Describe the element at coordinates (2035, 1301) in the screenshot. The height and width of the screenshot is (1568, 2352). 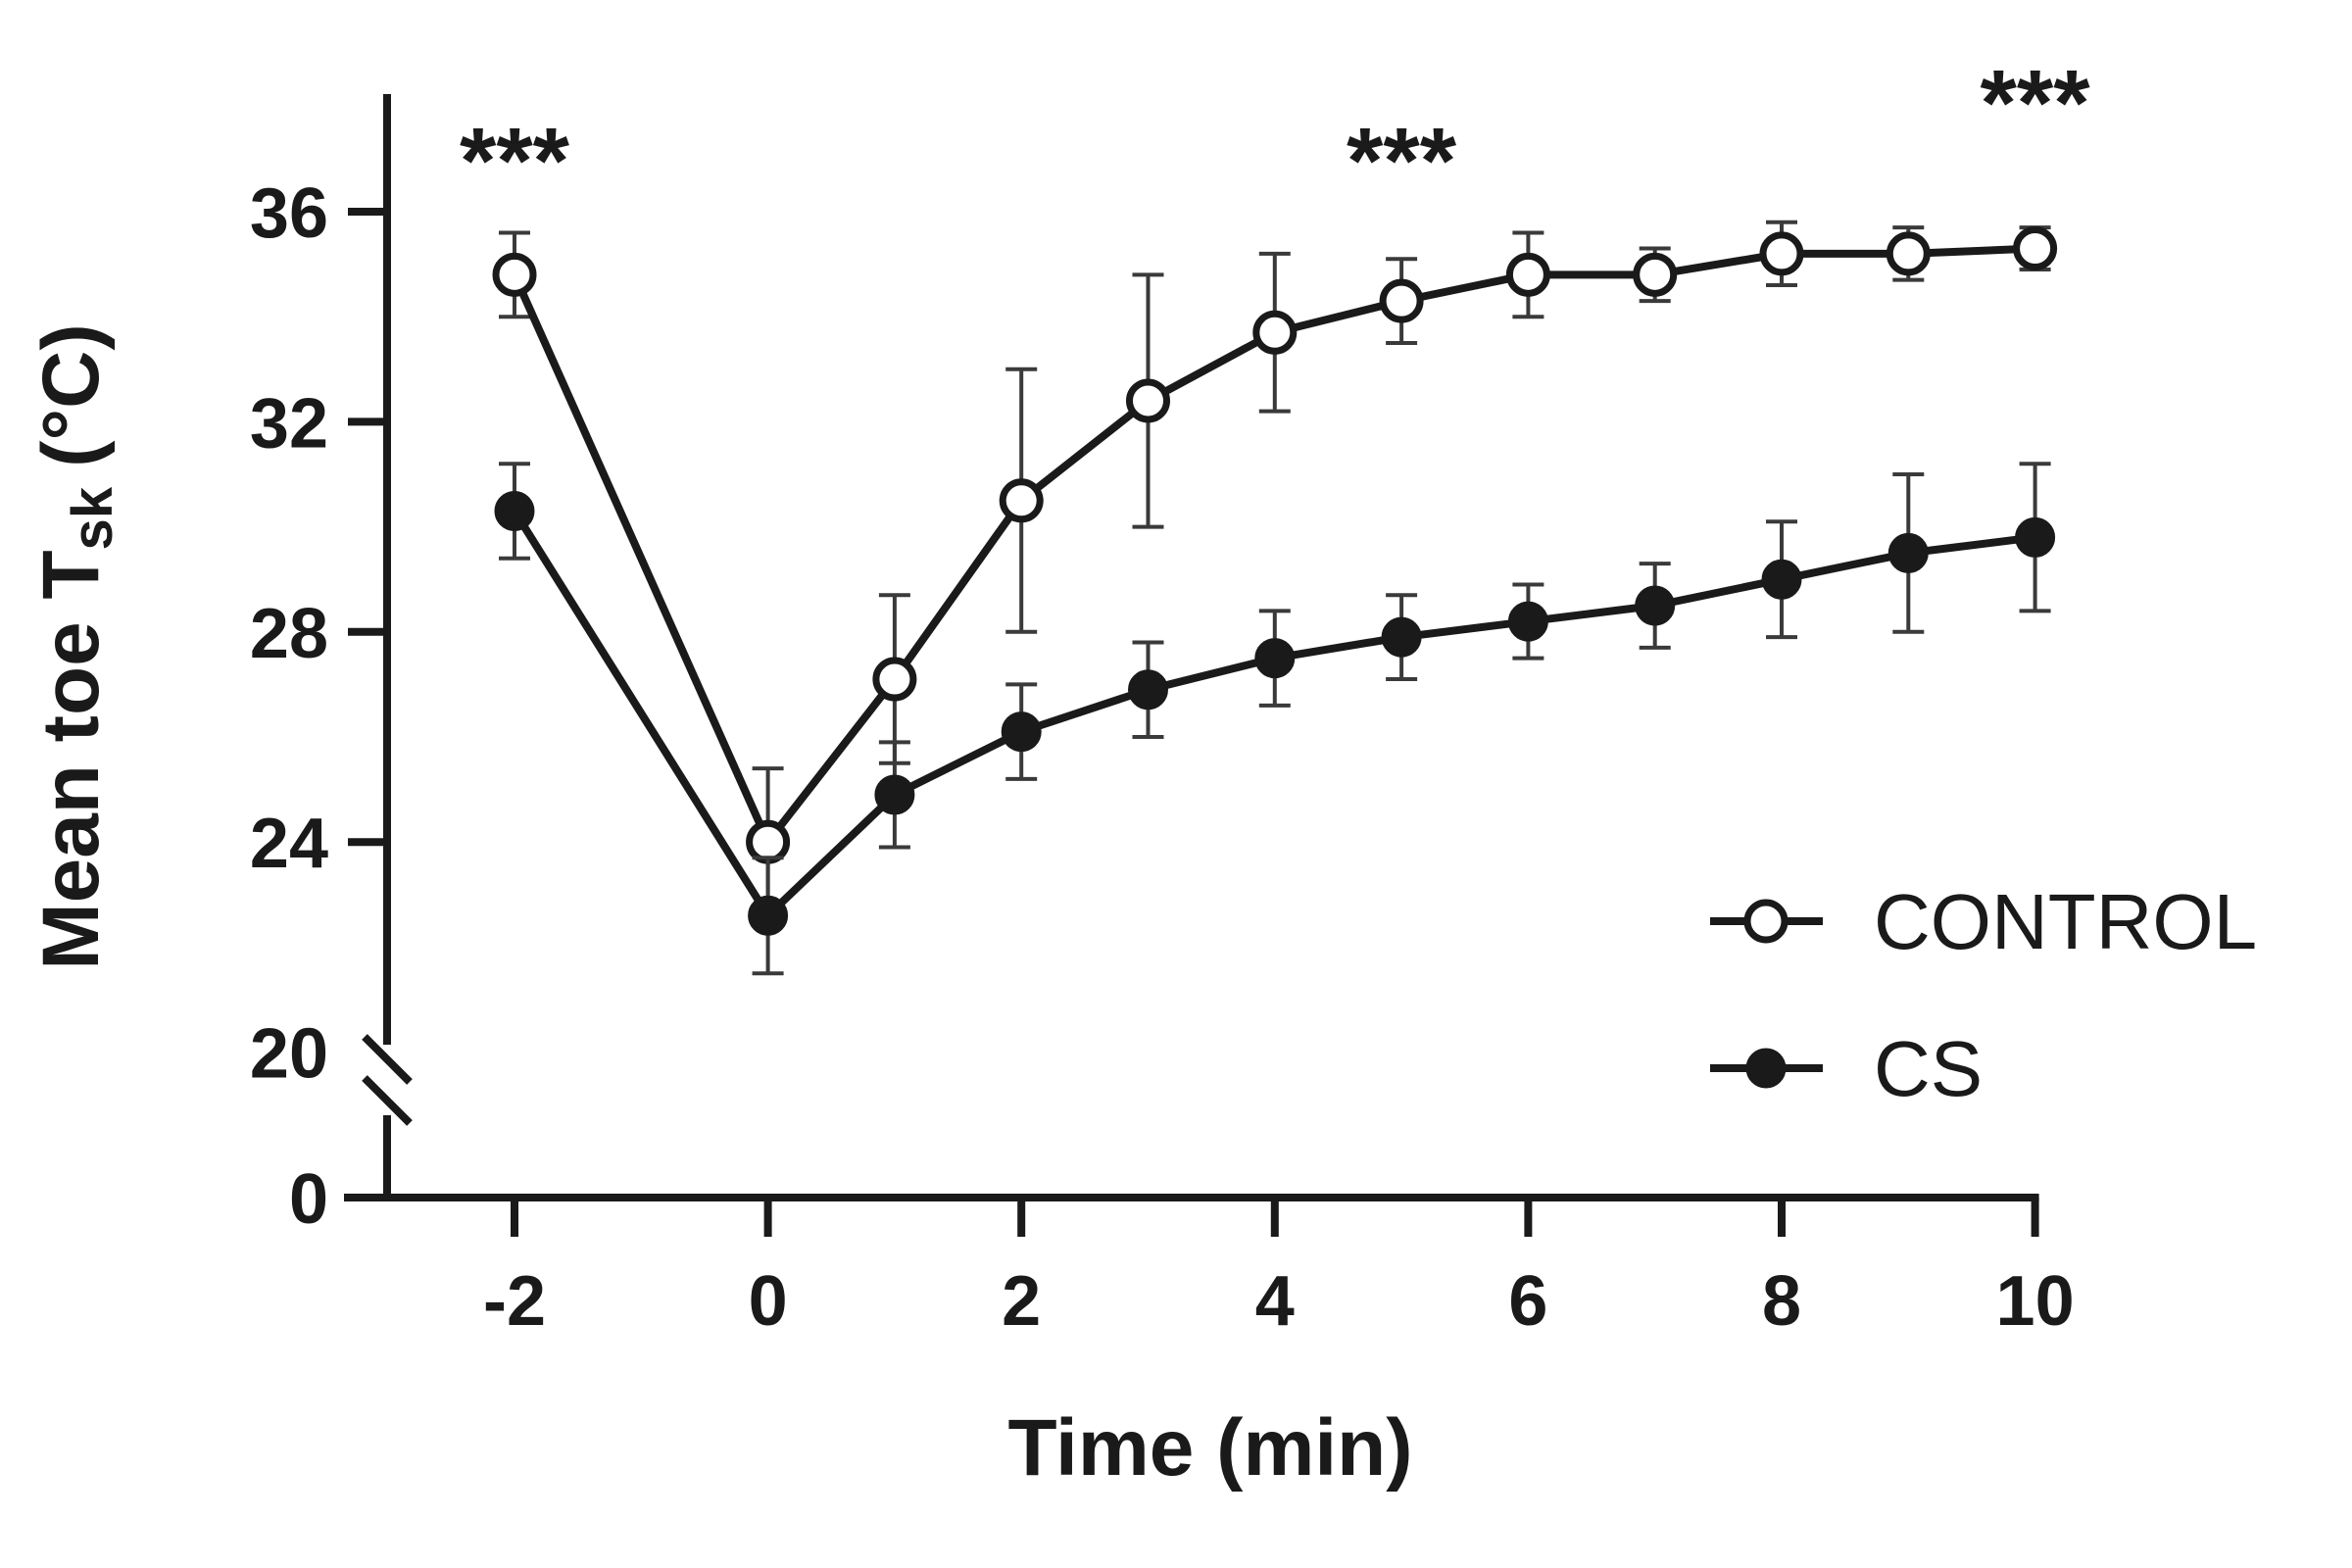
I see `x-tick-label: 10` at that location.